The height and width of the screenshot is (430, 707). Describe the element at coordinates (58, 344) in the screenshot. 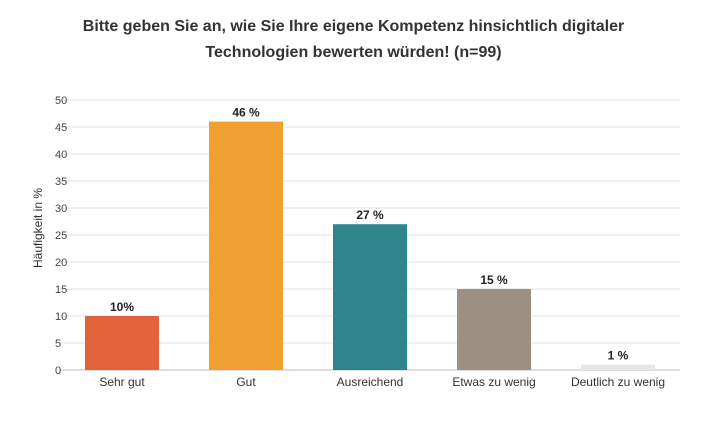

I see `y-tick-label: 5` at that location.